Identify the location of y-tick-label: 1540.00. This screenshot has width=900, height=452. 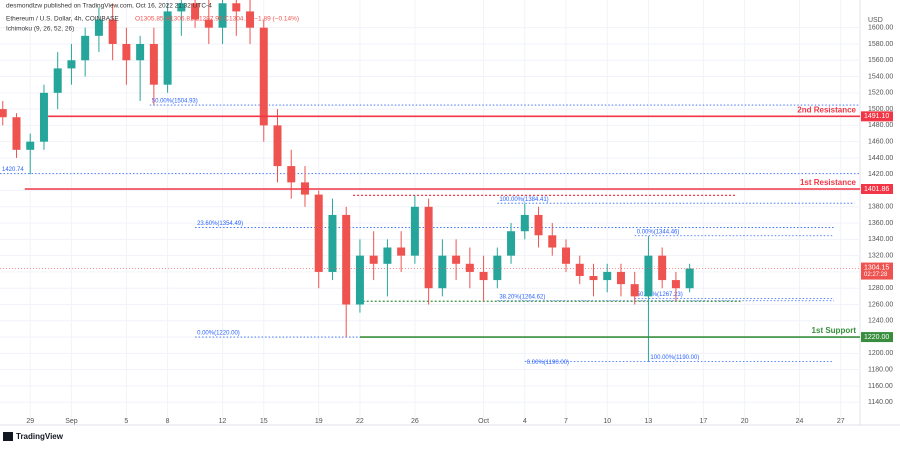
(880, 76).